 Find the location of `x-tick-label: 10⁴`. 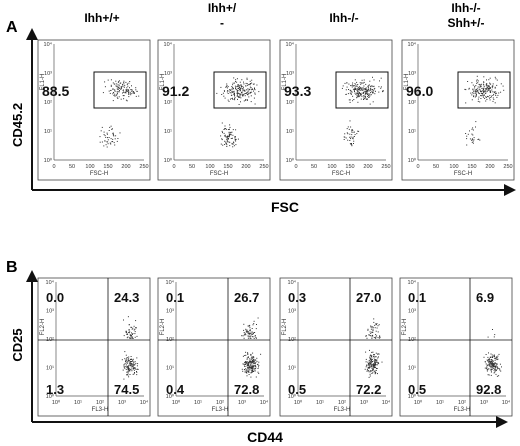

x-tick-label: 10⁴ is located at coordinates (144, 402).